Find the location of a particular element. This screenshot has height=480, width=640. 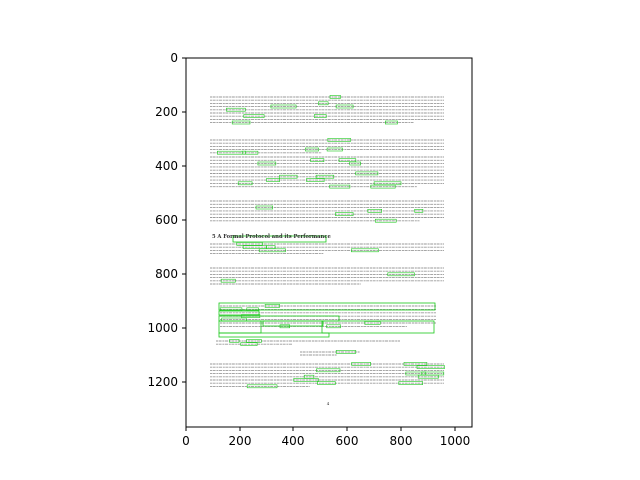

x-tick-label: 0 is located at coordinates (186, 441).